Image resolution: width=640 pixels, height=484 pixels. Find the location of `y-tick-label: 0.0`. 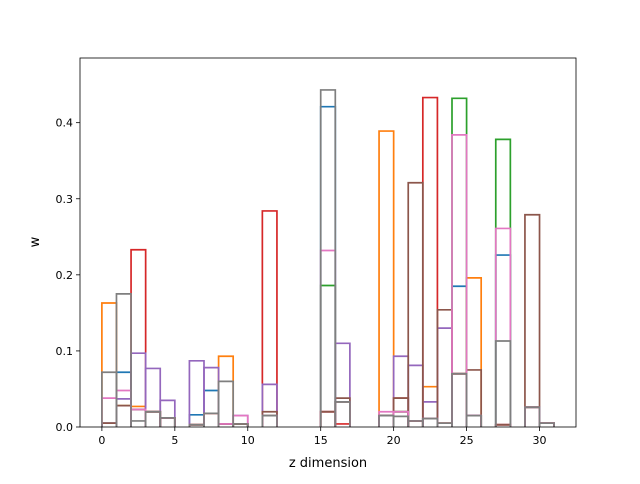

y-tick-label: 0.0 is located at coordinates (65, 427).